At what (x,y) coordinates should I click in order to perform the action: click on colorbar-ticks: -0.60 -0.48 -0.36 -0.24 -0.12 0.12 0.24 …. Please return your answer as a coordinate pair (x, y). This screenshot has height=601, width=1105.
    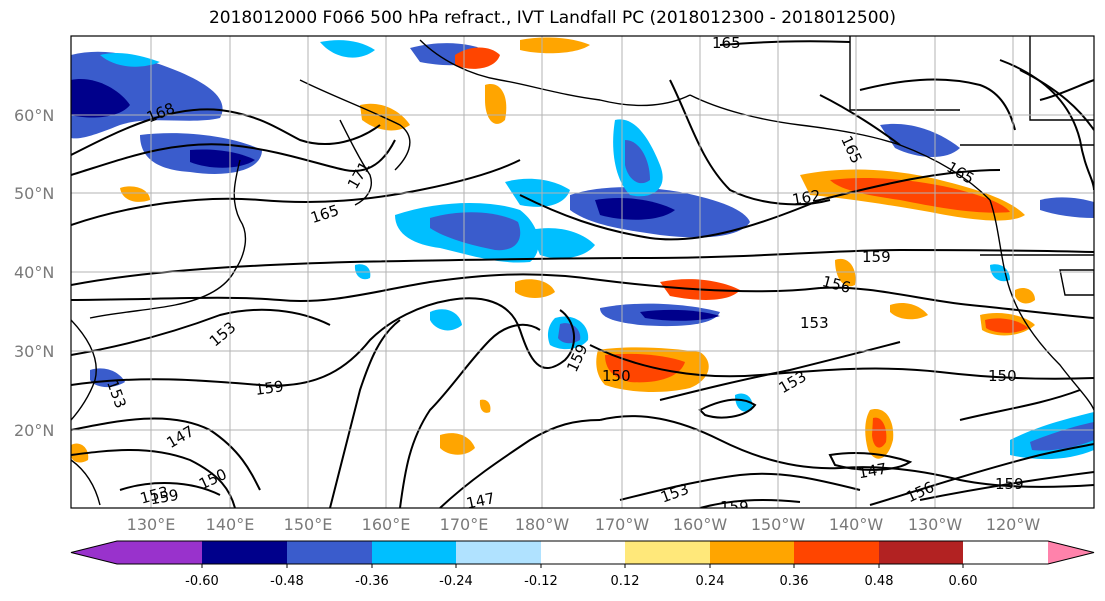
    Looking at the image, I should click on (581, 581).